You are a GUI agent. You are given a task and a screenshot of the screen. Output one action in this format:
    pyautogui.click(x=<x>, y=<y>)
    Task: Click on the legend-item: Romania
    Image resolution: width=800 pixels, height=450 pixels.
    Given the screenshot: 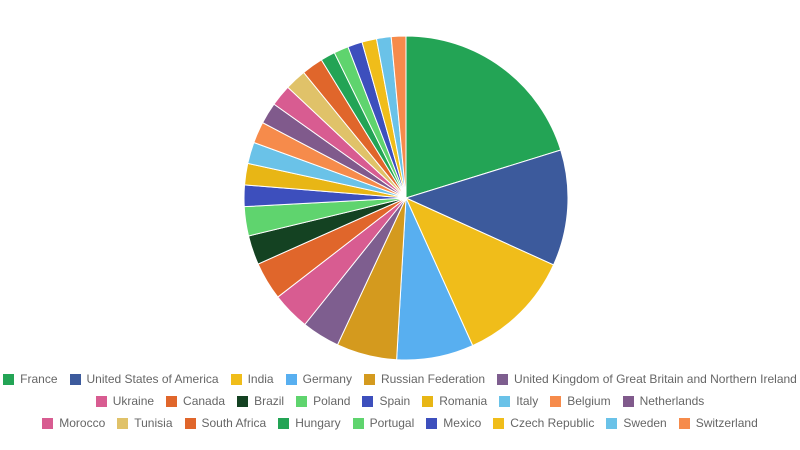 What is the action you would take?
    pyautogui.click(x=454, y=401)
    